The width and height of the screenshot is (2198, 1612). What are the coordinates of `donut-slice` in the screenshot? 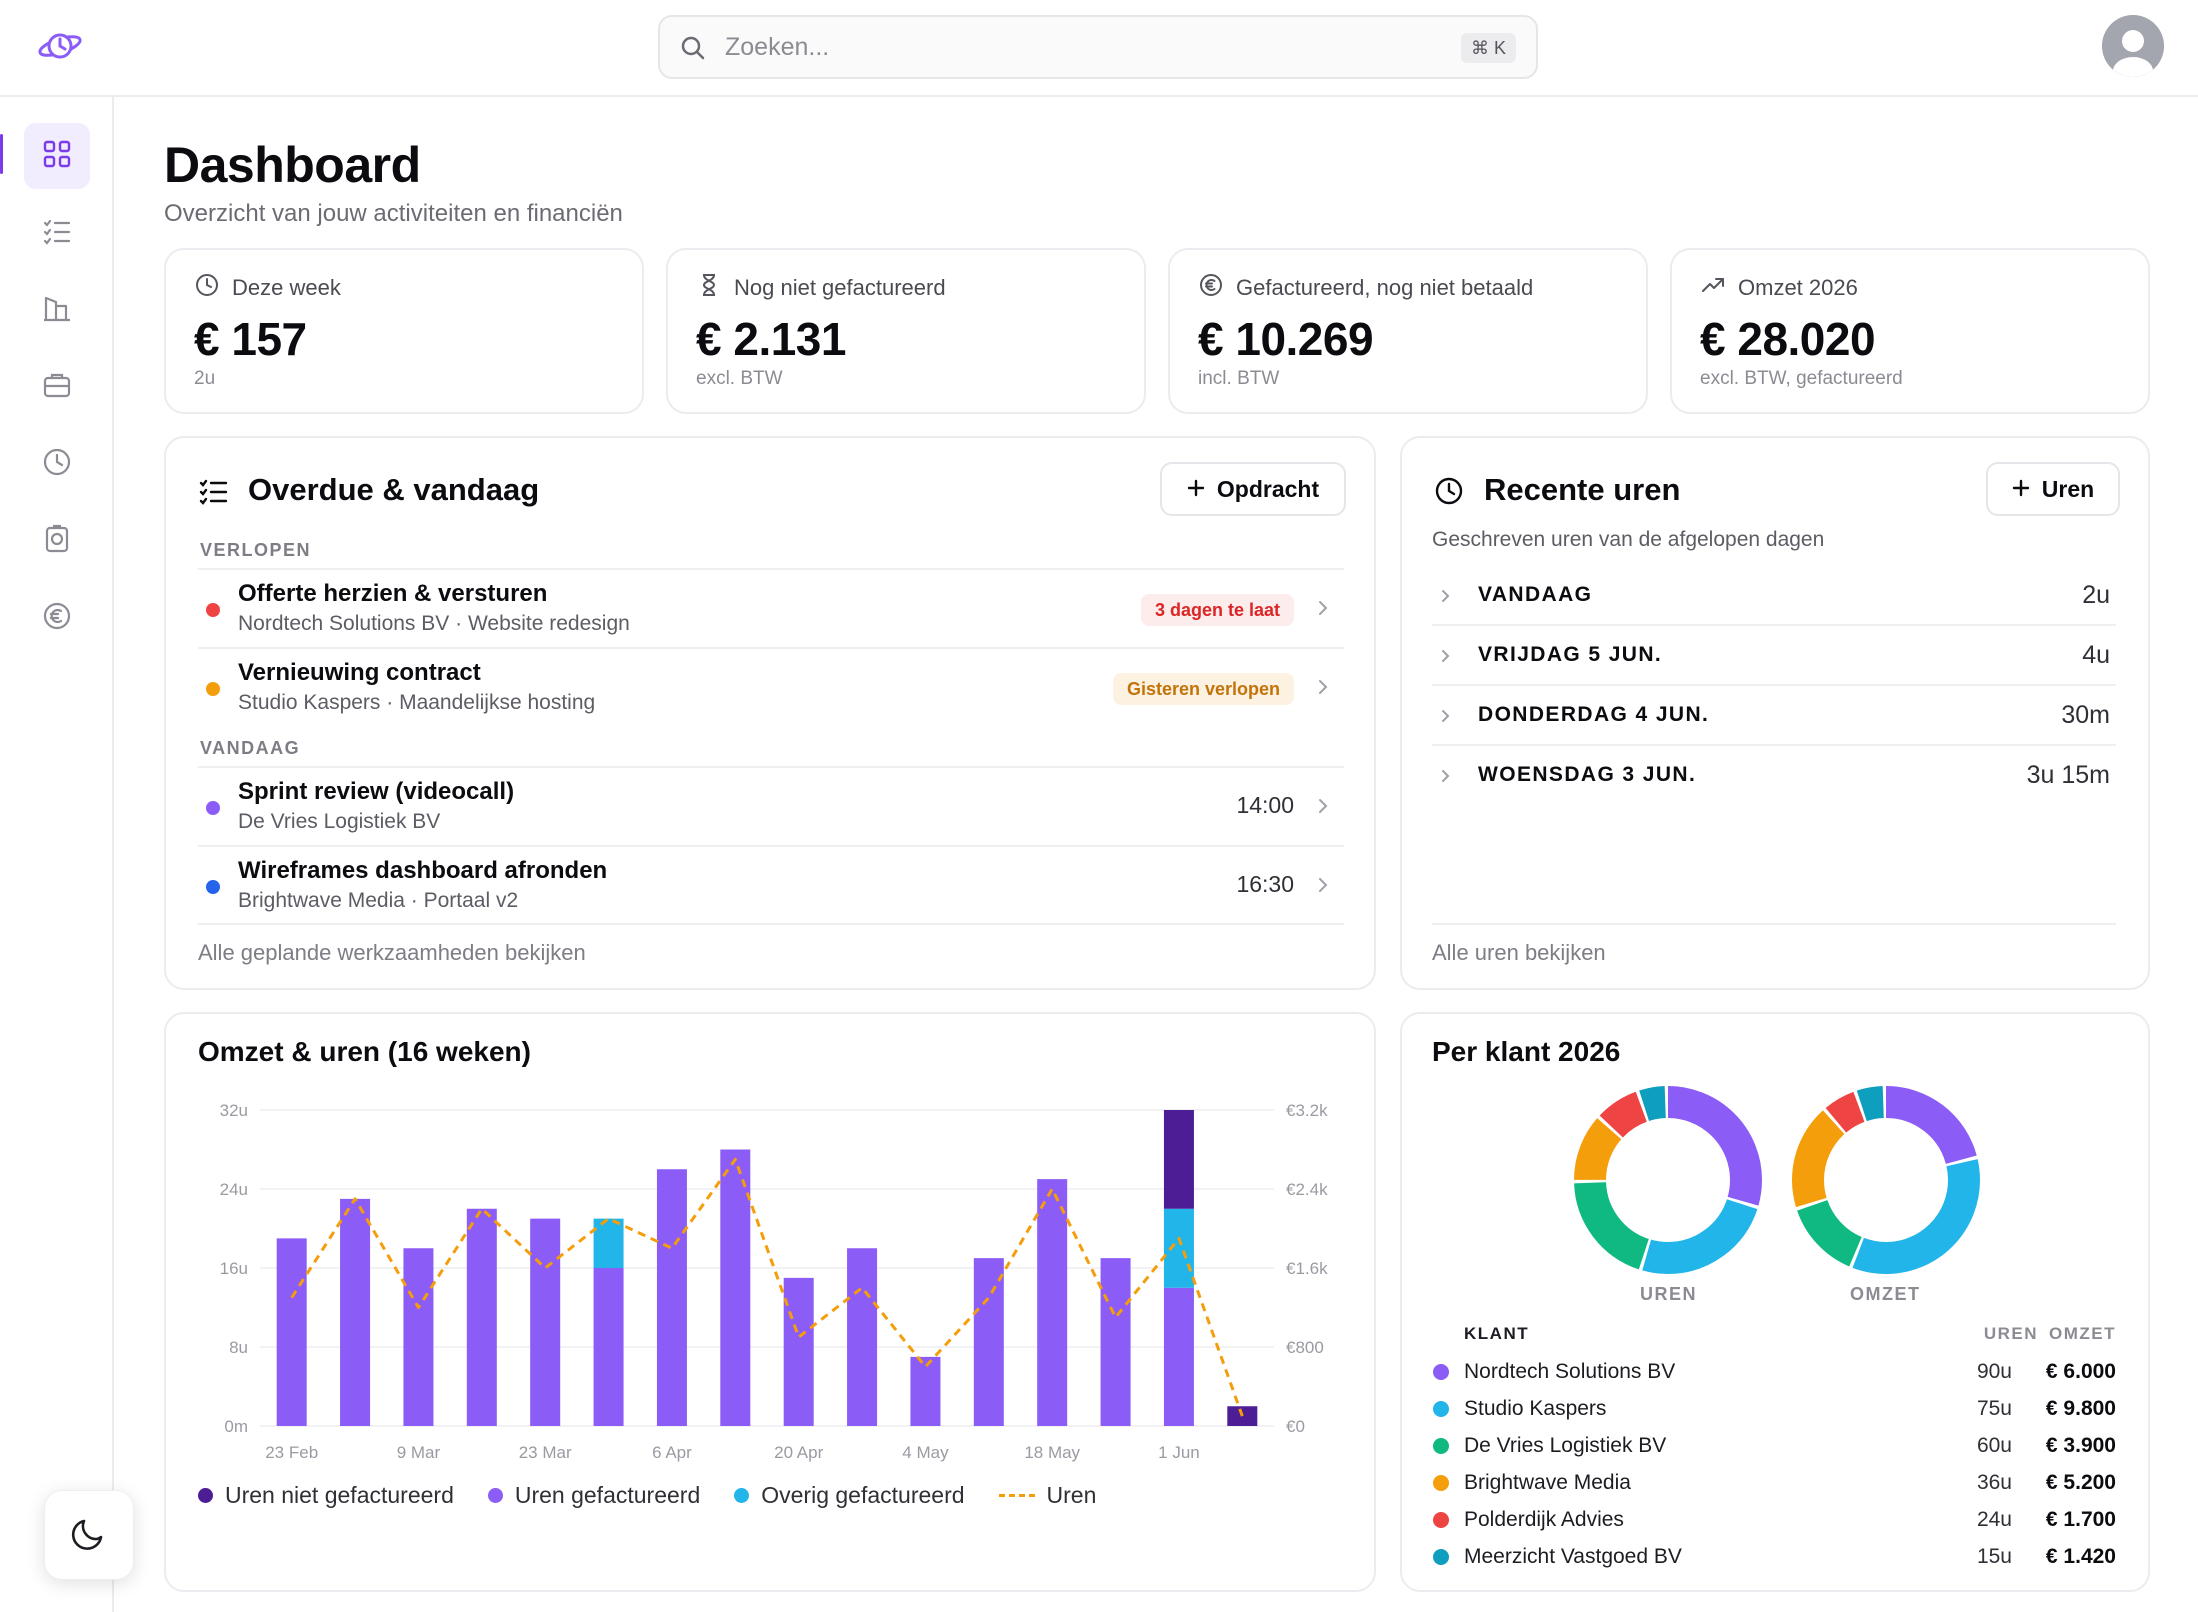 It's located at (1886, 1180).